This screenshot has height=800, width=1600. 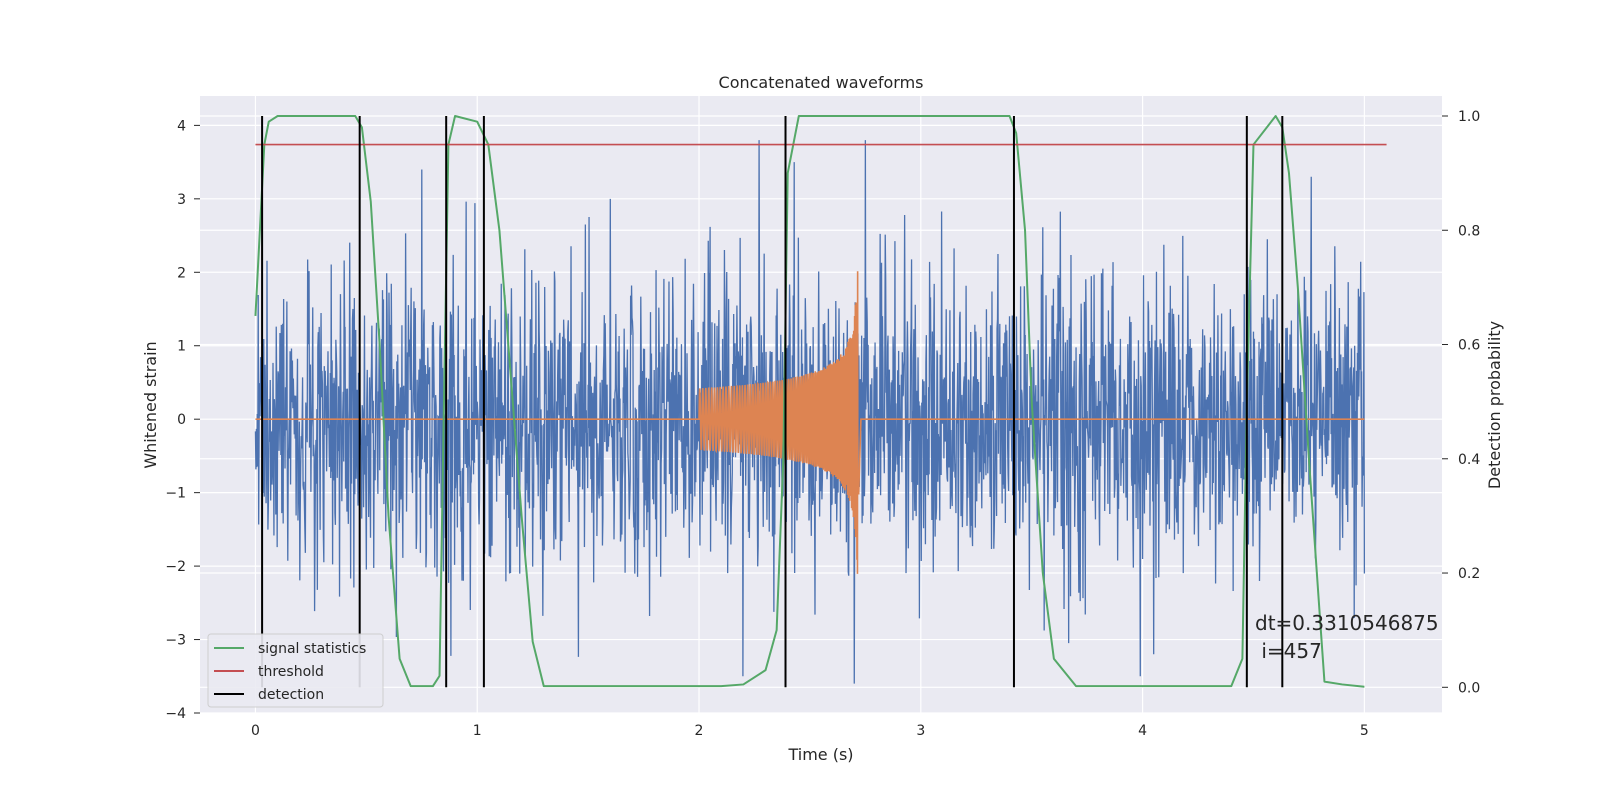 What do you see at coordinates (175, 714) in the screenshot?
I see `y-tick-label-0: −4` at bounding box center [175, 714].